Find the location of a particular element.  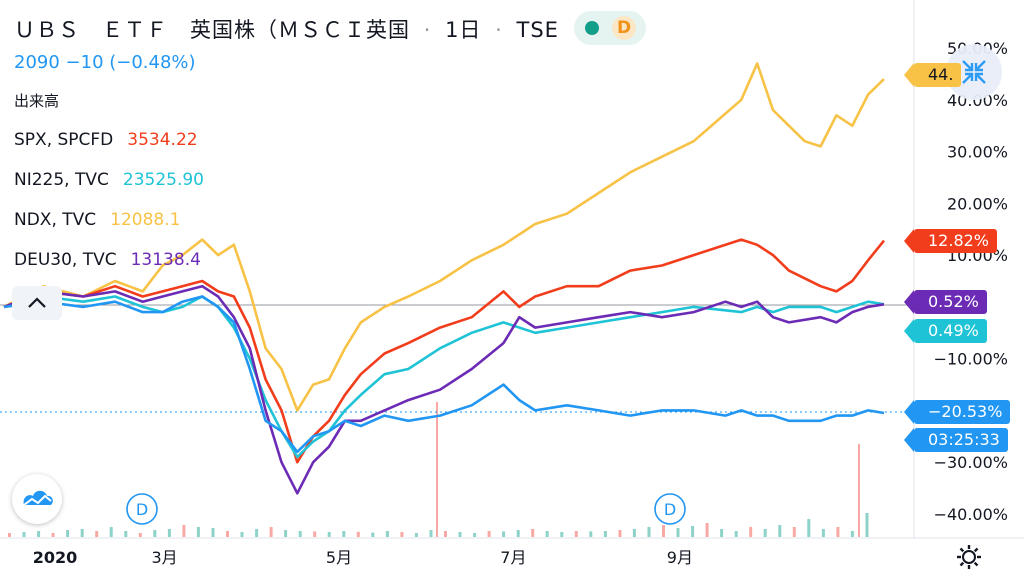

legend-value: 23525.90 is located at coordinates (163, 180).